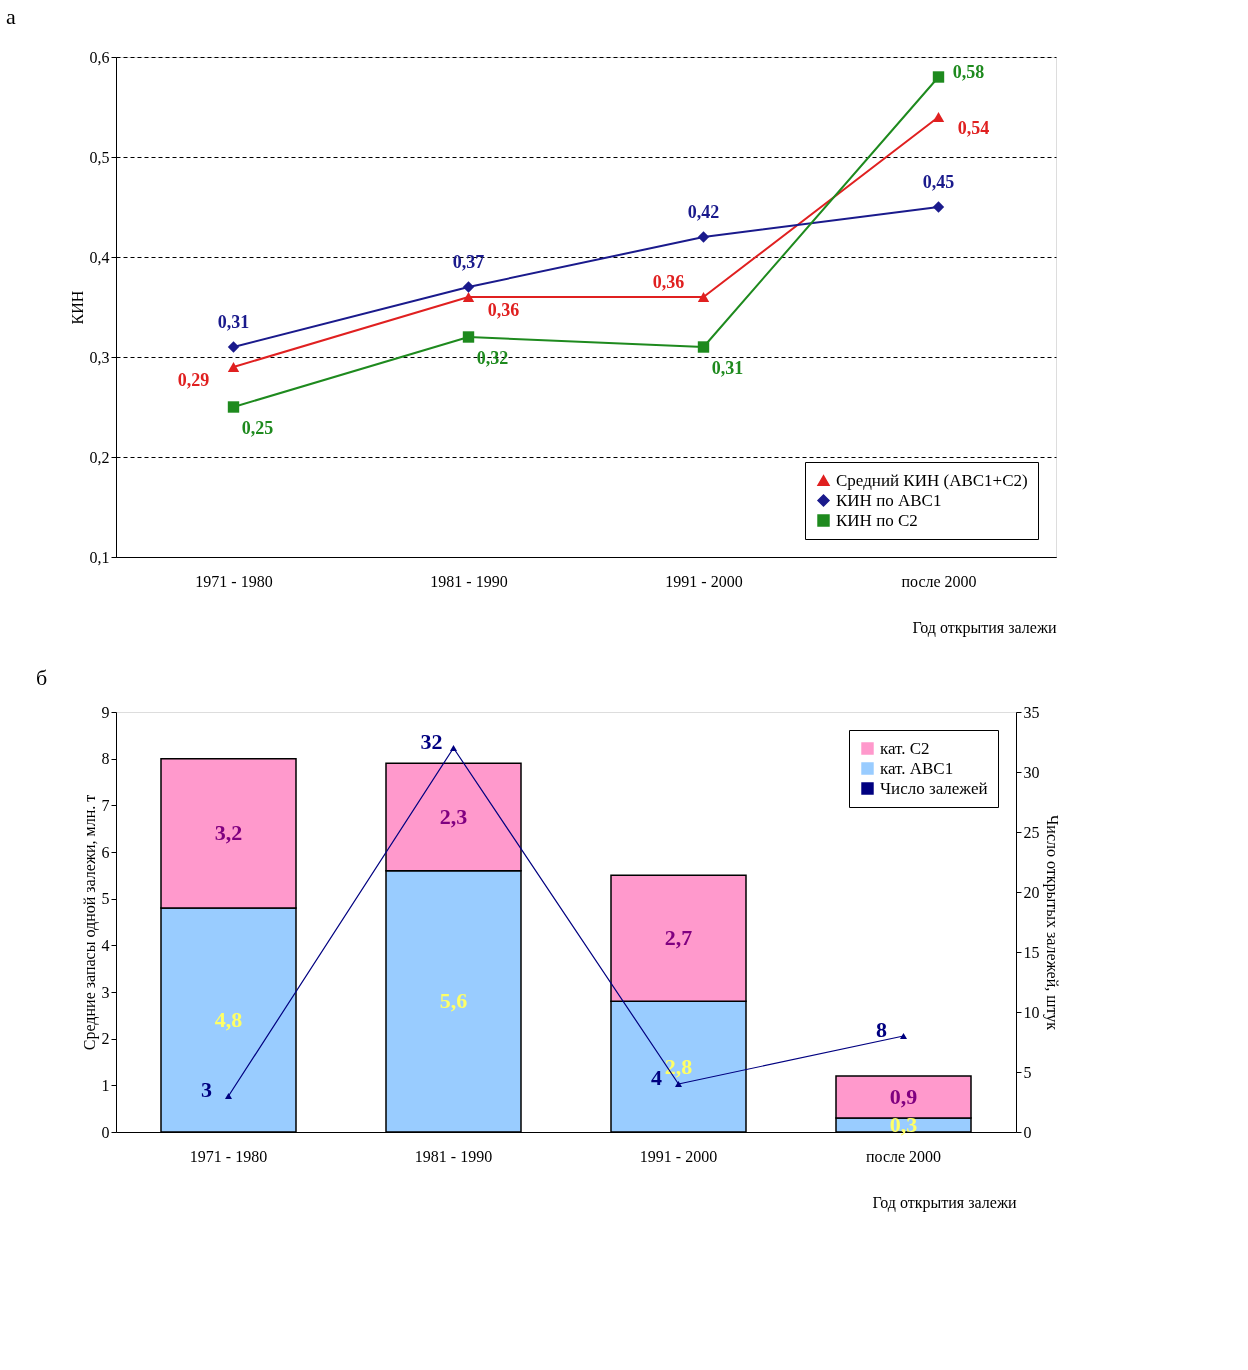 Image resolution: width=1248 pixels, height=1370 pixels. I want to click on data-label: 0,3, so click(903, 1124).